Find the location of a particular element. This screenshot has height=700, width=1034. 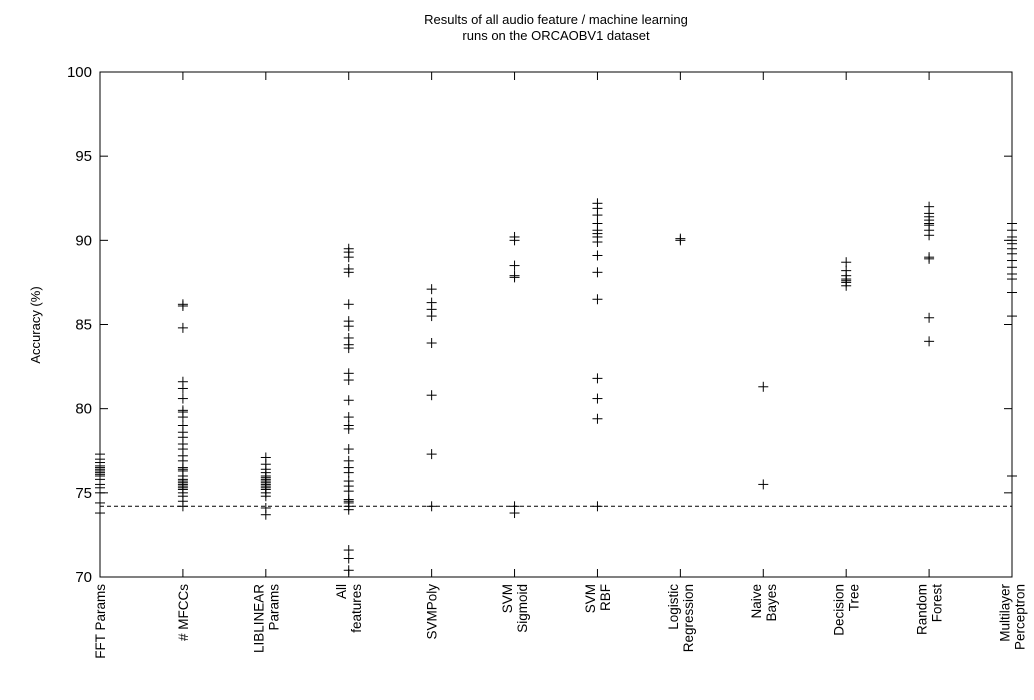

x-tick-label-line: Sigmoid is located at coordinates (522, 608).